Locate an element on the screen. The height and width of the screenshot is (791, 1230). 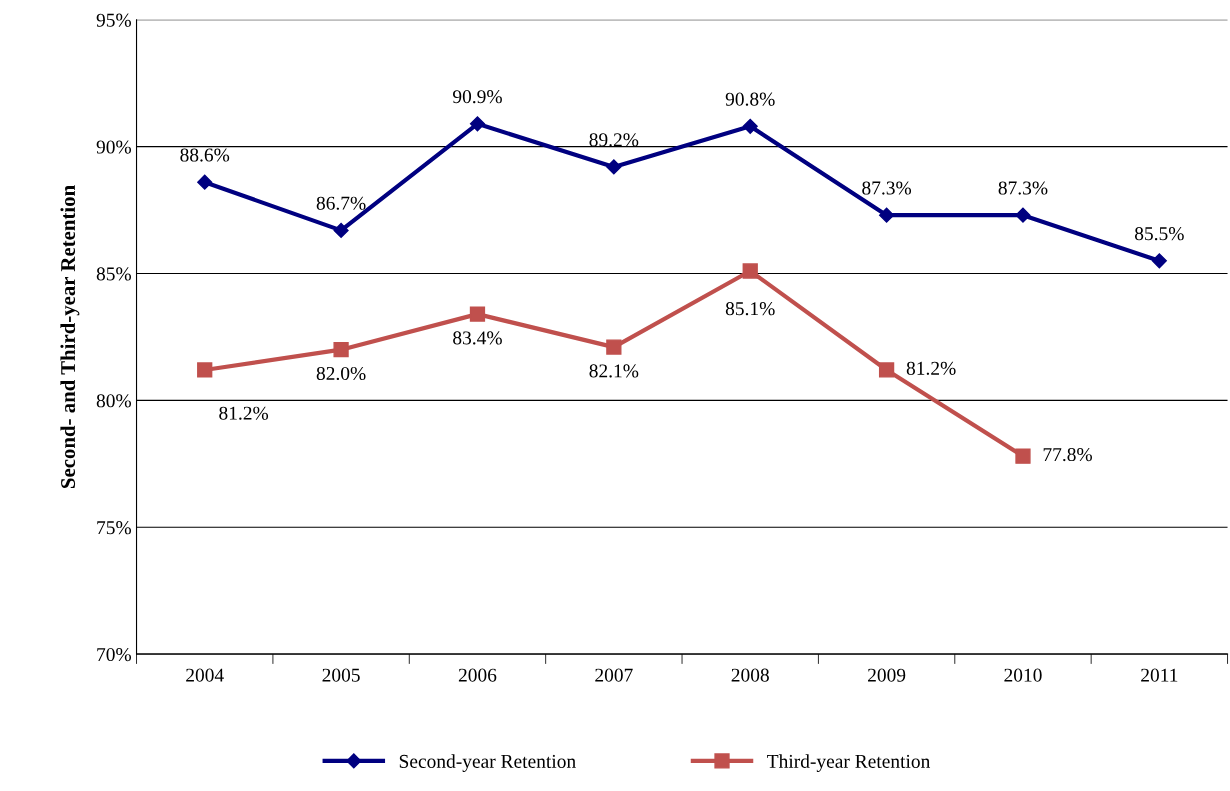
data-label: 88.6% is located at coordinates (205, 155).